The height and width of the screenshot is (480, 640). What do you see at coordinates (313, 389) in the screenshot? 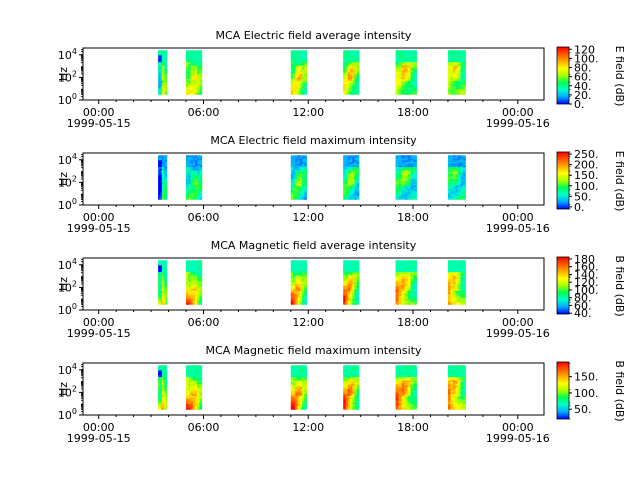
I see `axes-frame` at bounding box center [313, 389].